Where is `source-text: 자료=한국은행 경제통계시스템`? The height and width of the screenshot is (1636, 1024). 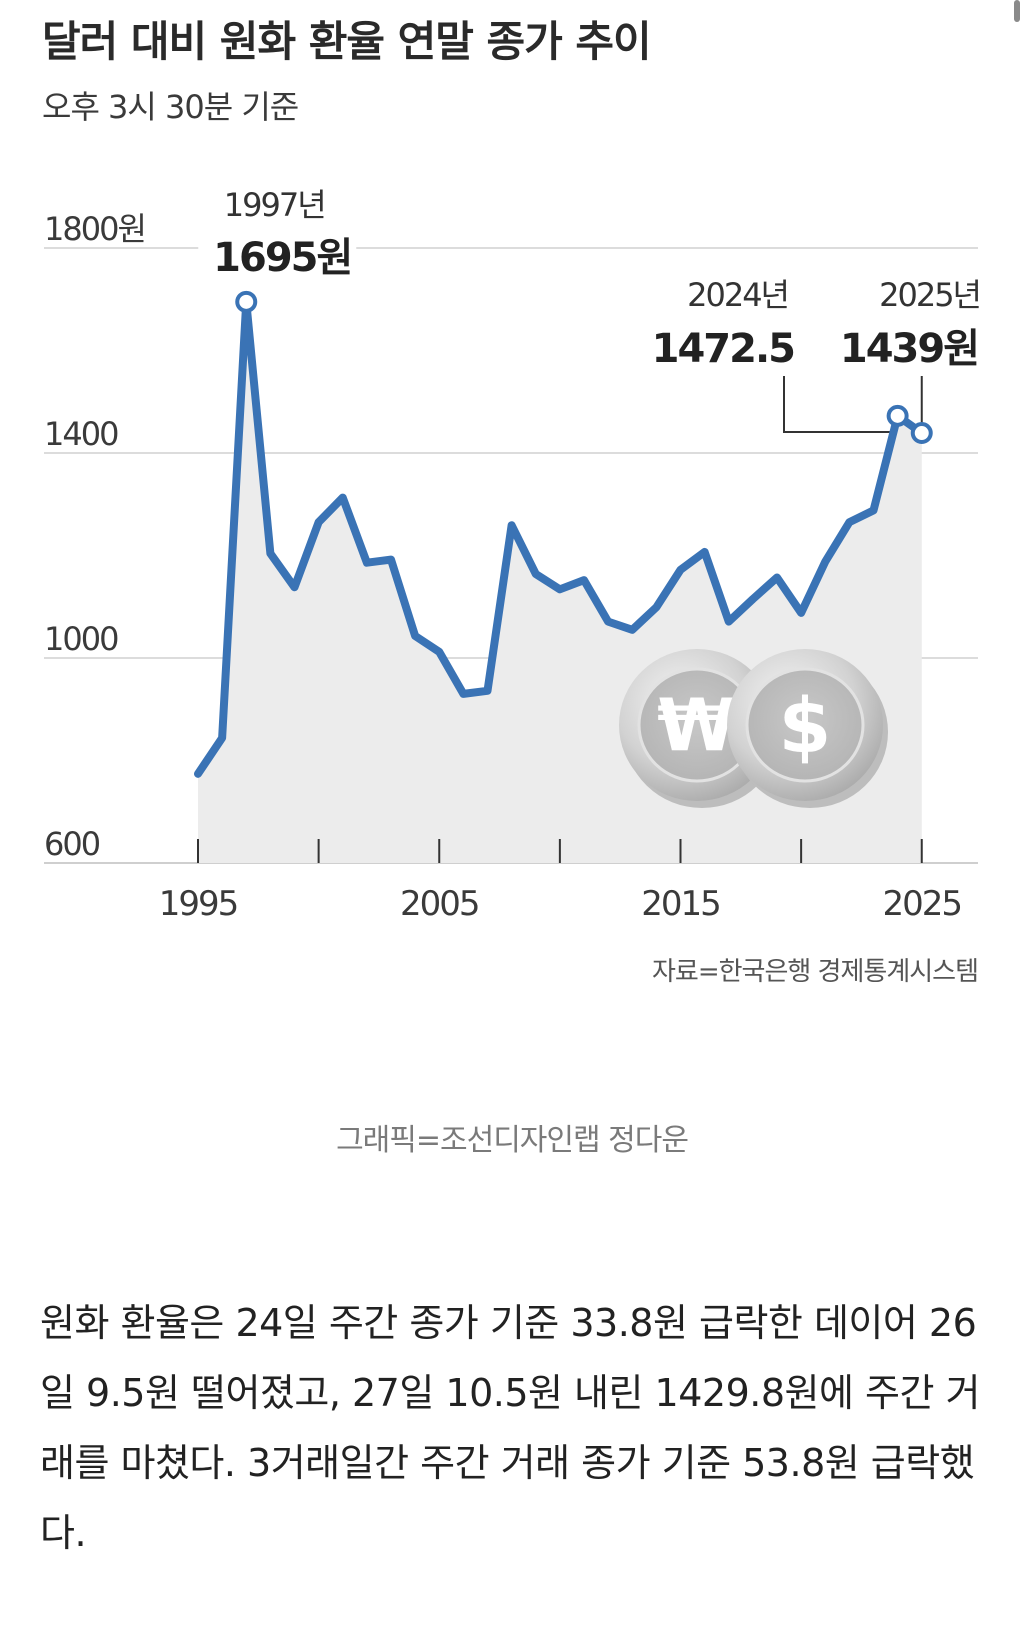
source-text: 자료=한국은행 경제통계시스템 is located at coordinates (815, 972).